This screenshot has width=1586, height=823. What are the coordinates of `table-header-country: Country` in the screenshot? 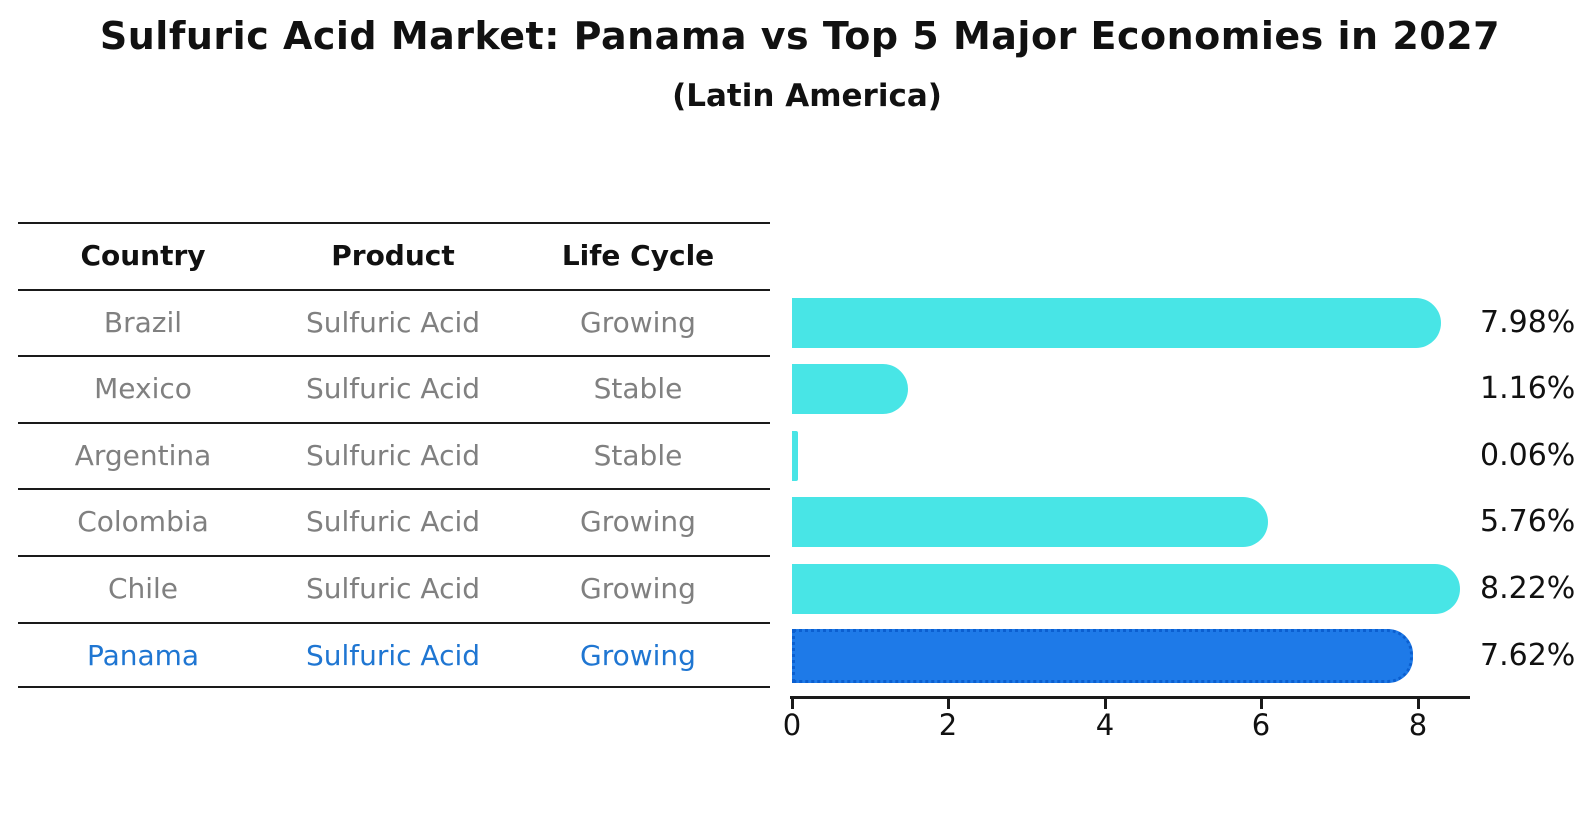 It's located at (143, 255).